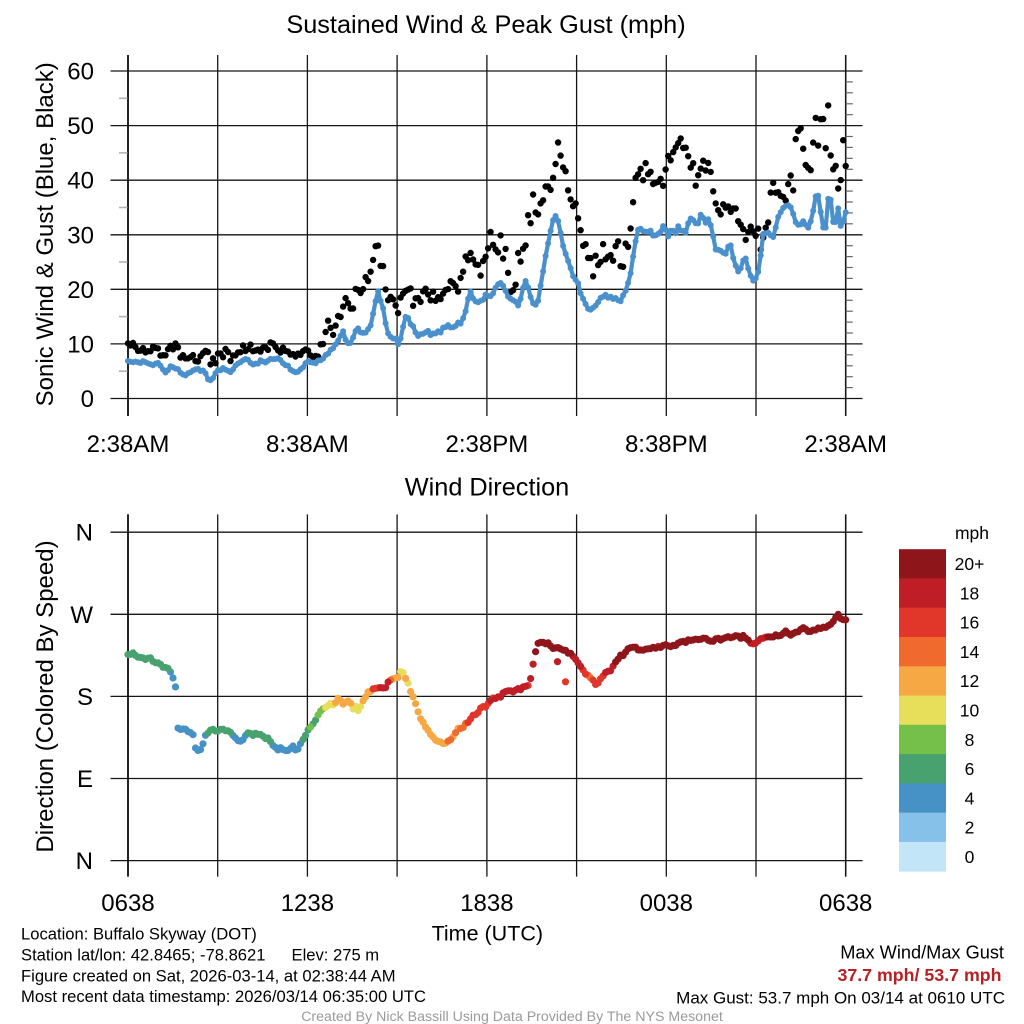 The image size is (1024, 1024). What do you see at coordinates (336, 955) in the screenshot?
I see `svg-text: Elev: 275 m` at bounding box center [336, 955].